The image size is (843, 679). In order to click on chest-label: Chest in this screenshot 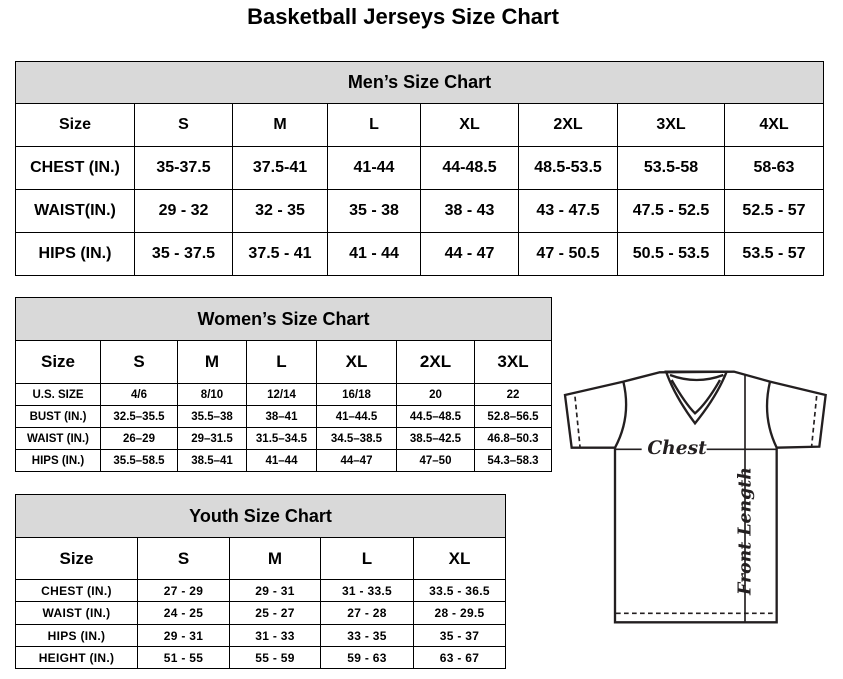, I will do `click(677, 448)`.